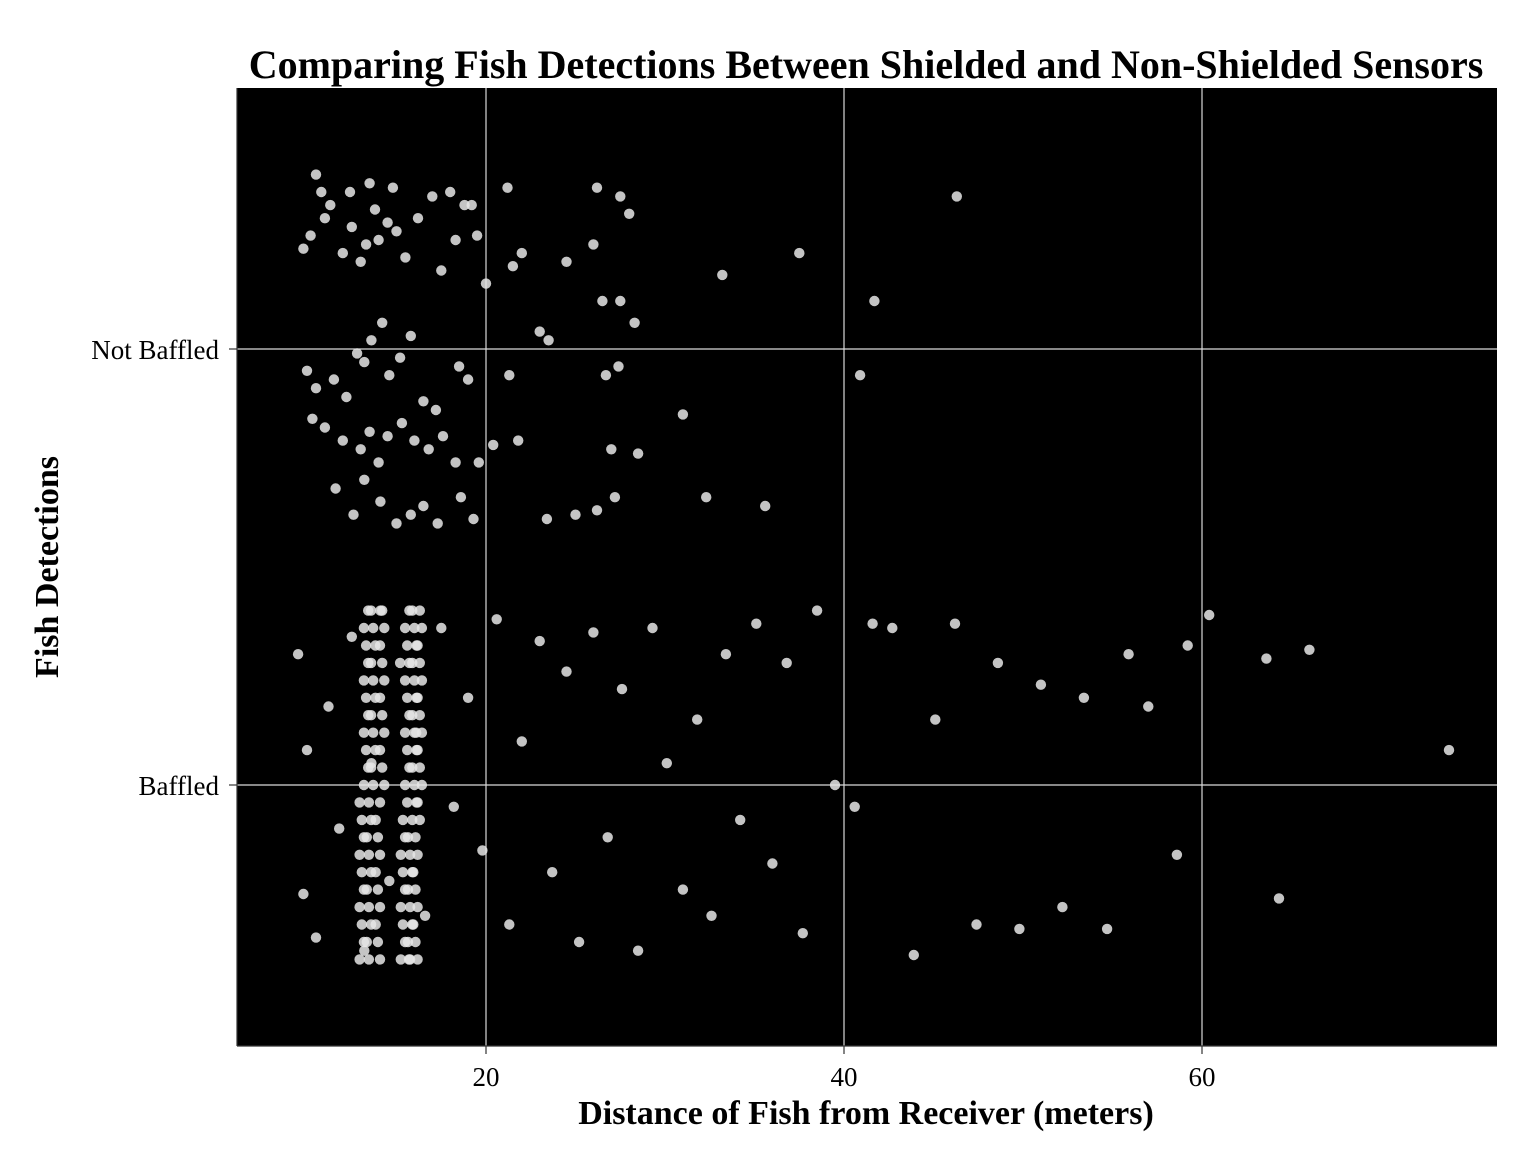 Image resolution: width=1536 pixels, height=1152 pixels. What do you see at coordinates (1202, 1077) in the screenshot?
I see `x-tick-label: 60` at bounding box center [1202, 1077].